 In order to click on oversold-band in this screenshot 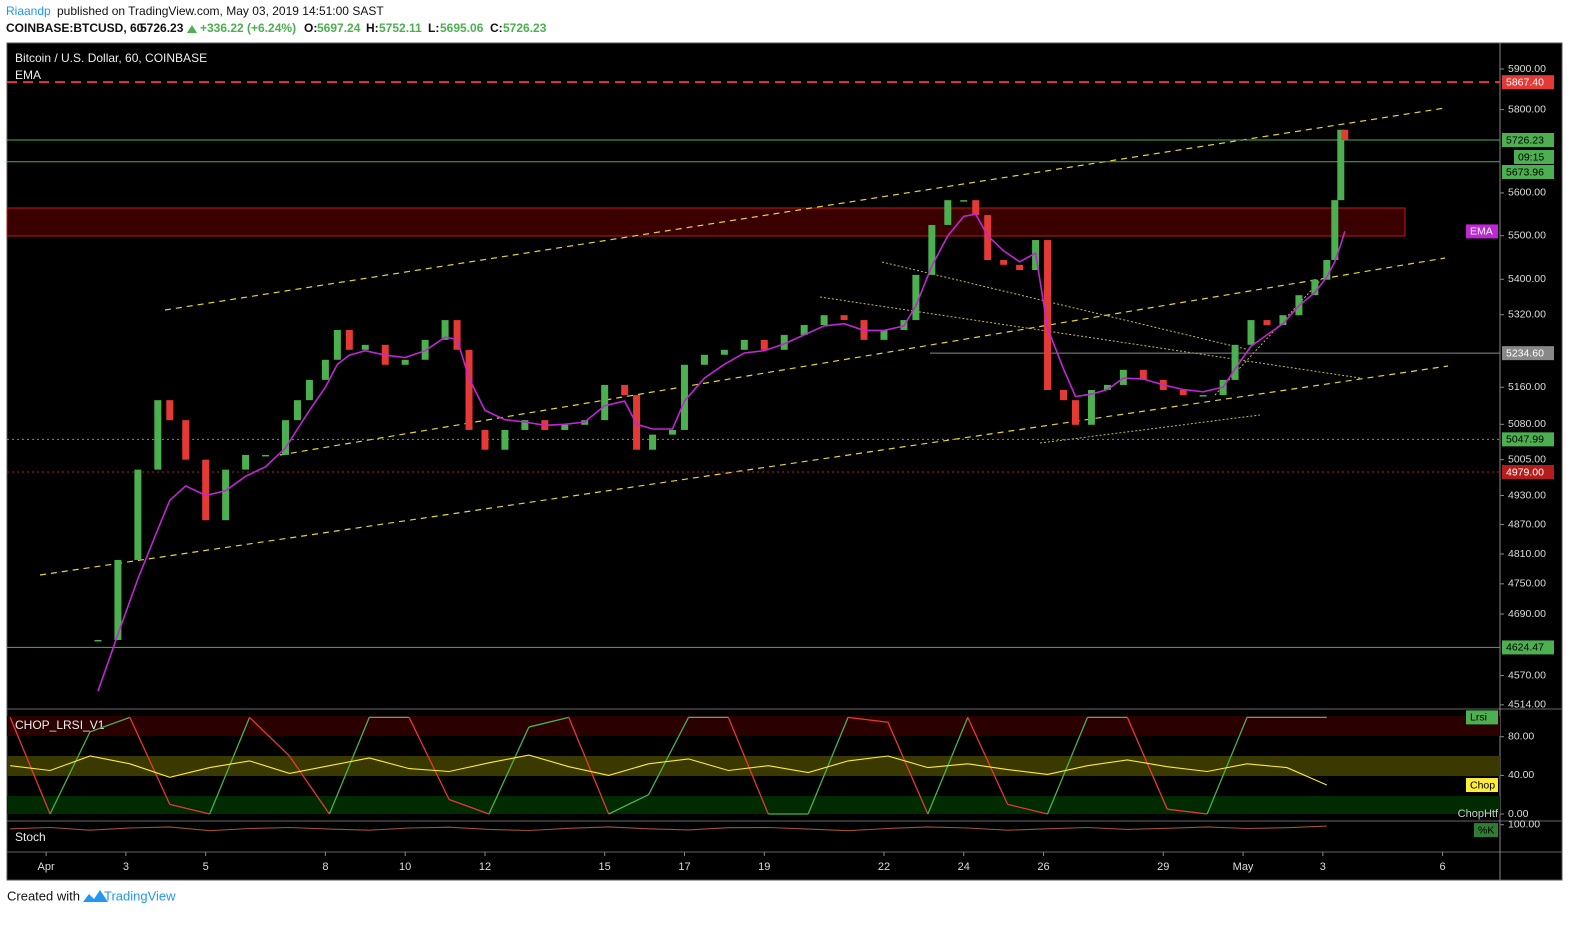, I will do `click(753, 805)`.